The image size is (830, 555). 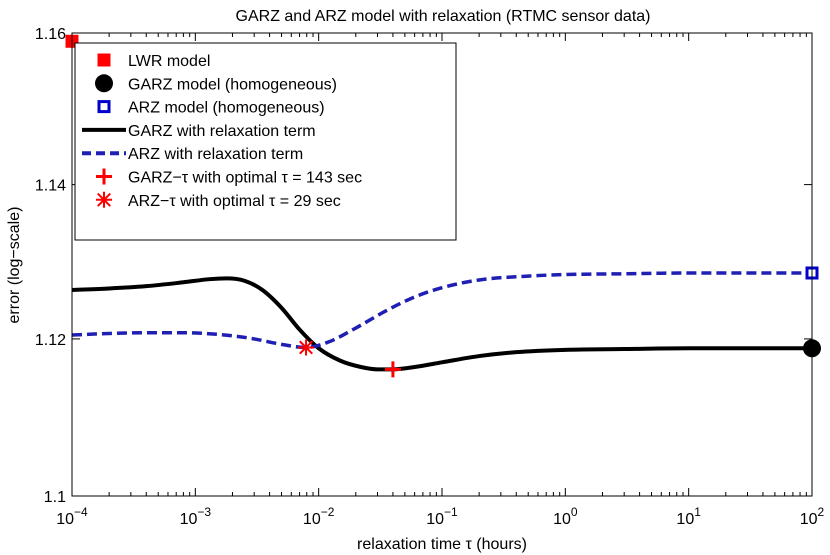 I want to click on legend-symbol-asterisk, so click(x=104, y=199).